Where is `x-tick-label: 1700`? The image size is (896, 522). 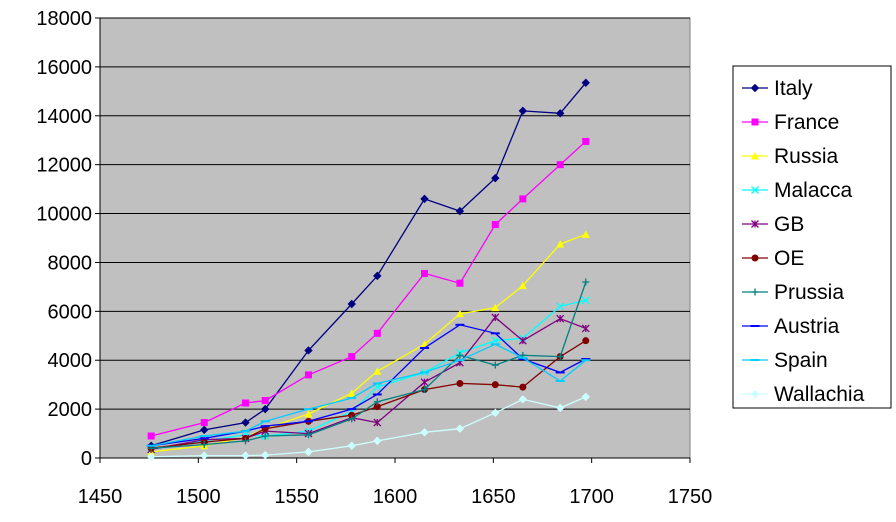
x-tick-label: 1700 is located at coordinates (591, 497).